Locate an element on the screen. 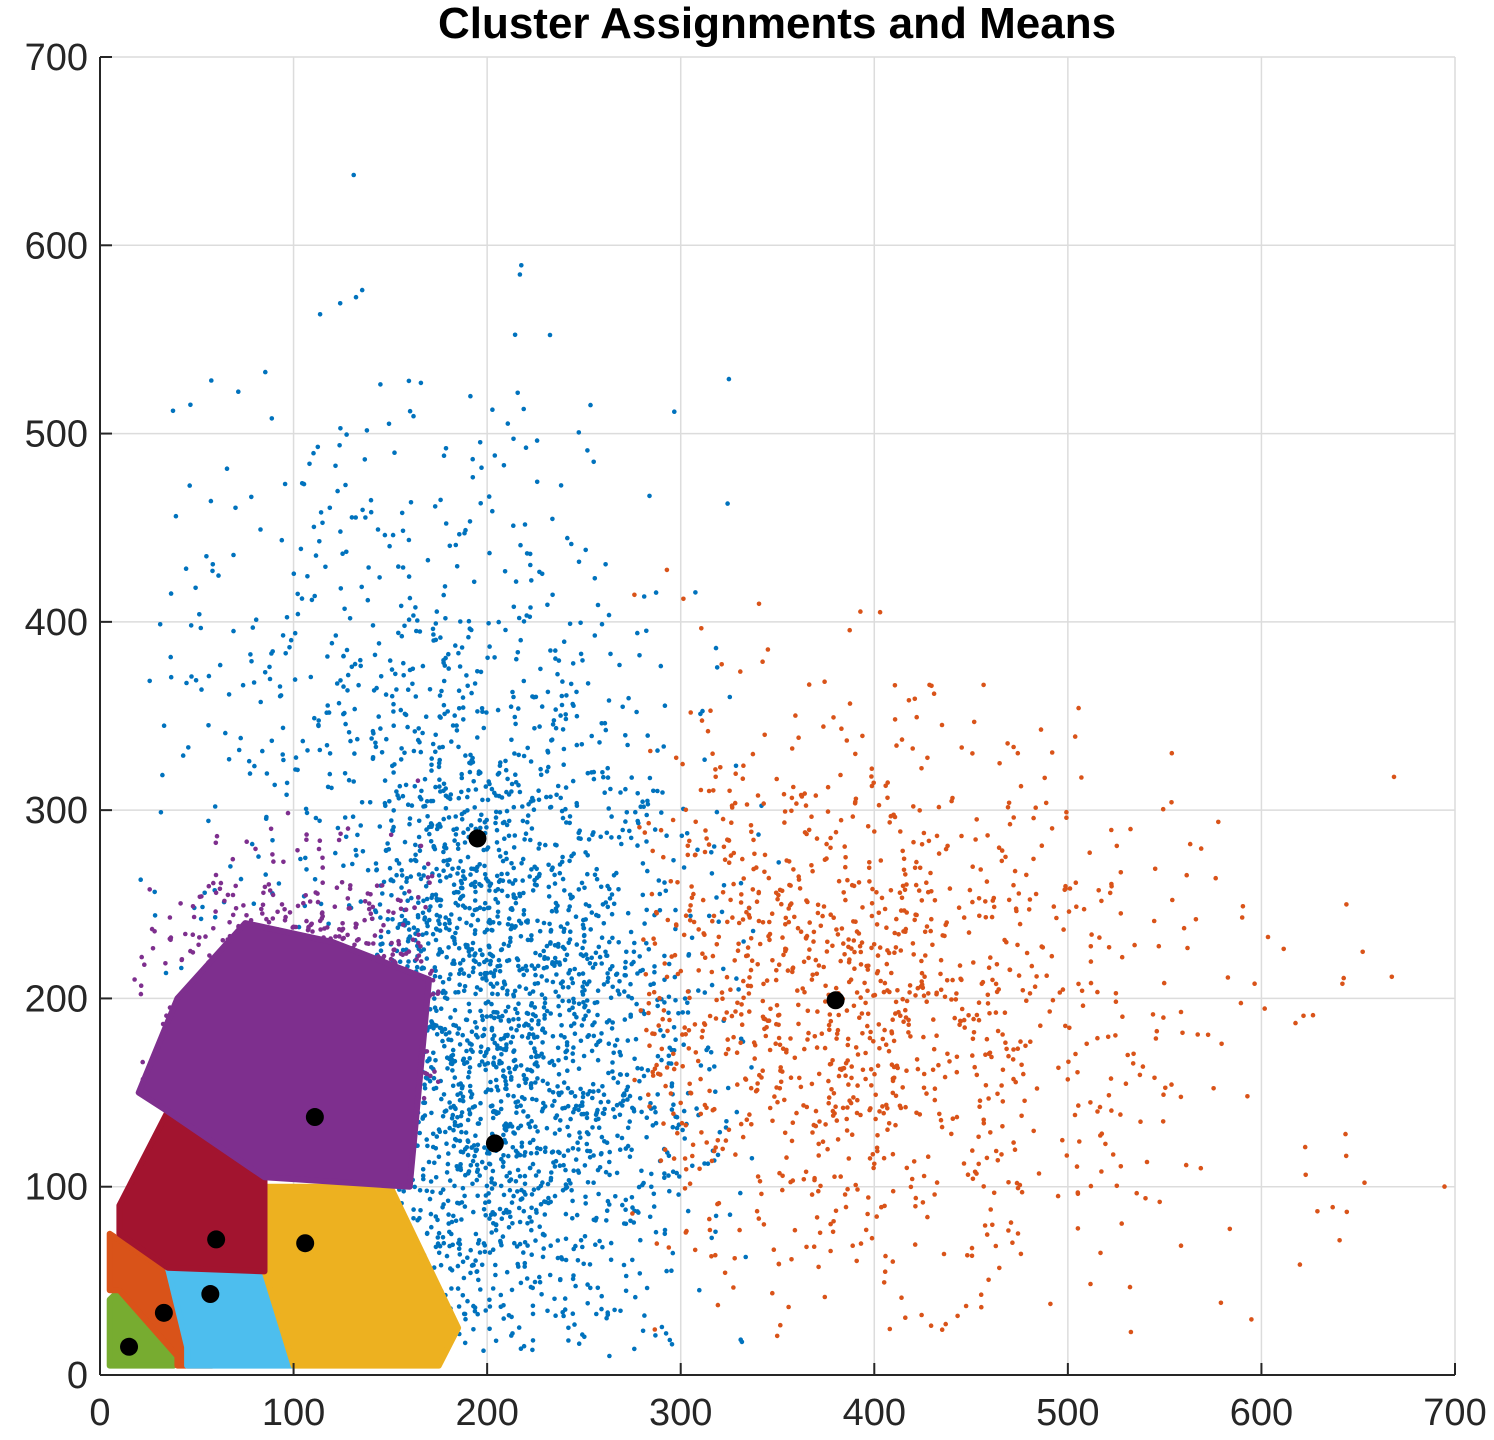  y-tick-label: 600 is located at coordinates (56, 246).